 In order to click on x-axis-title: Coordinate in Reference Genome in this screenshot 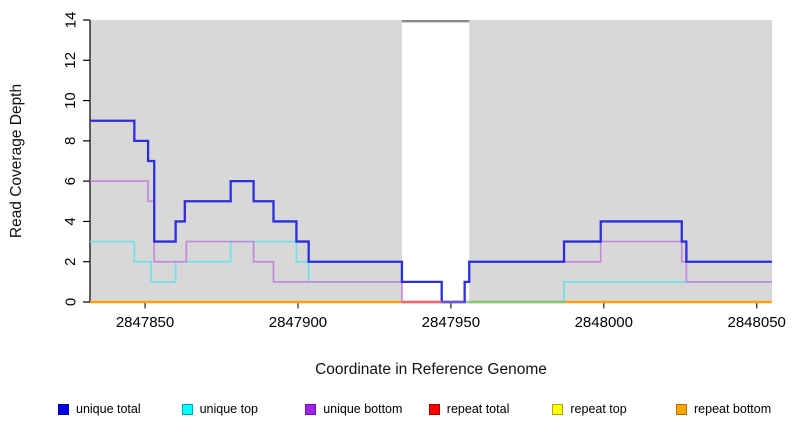, I will do `click(431, 369)`.